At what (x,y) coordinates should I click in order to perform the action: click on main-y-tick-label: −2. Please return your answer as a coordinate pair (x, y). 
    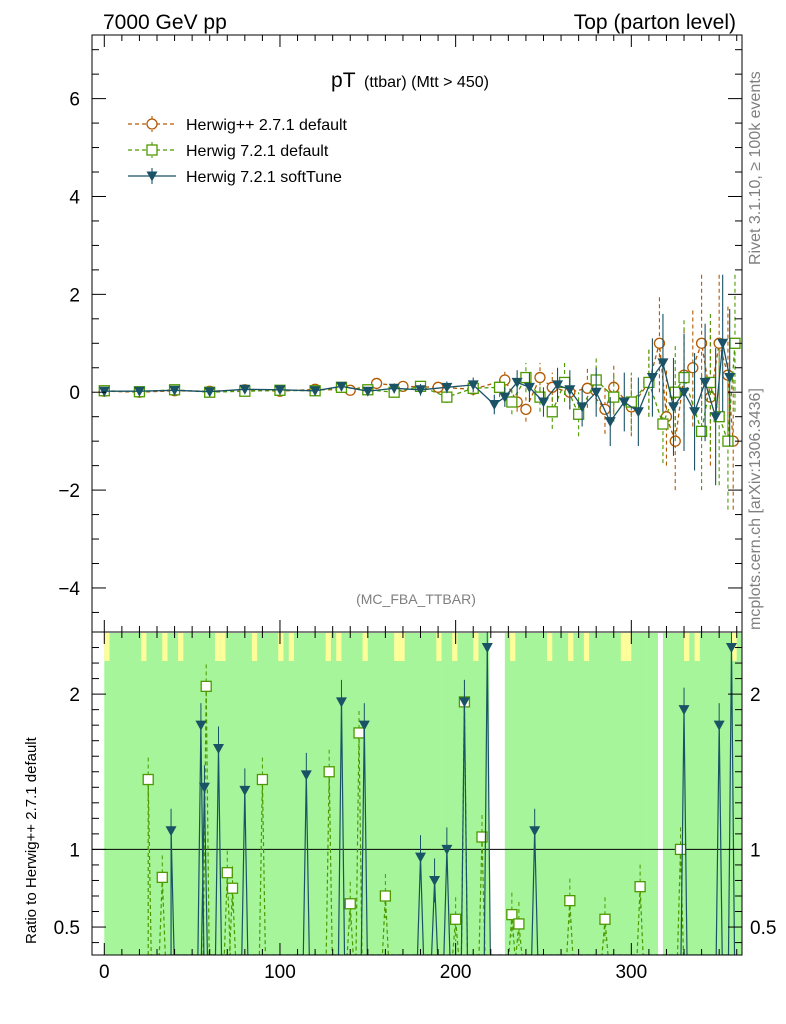
    Looking at the image, I should click on (69, 491).